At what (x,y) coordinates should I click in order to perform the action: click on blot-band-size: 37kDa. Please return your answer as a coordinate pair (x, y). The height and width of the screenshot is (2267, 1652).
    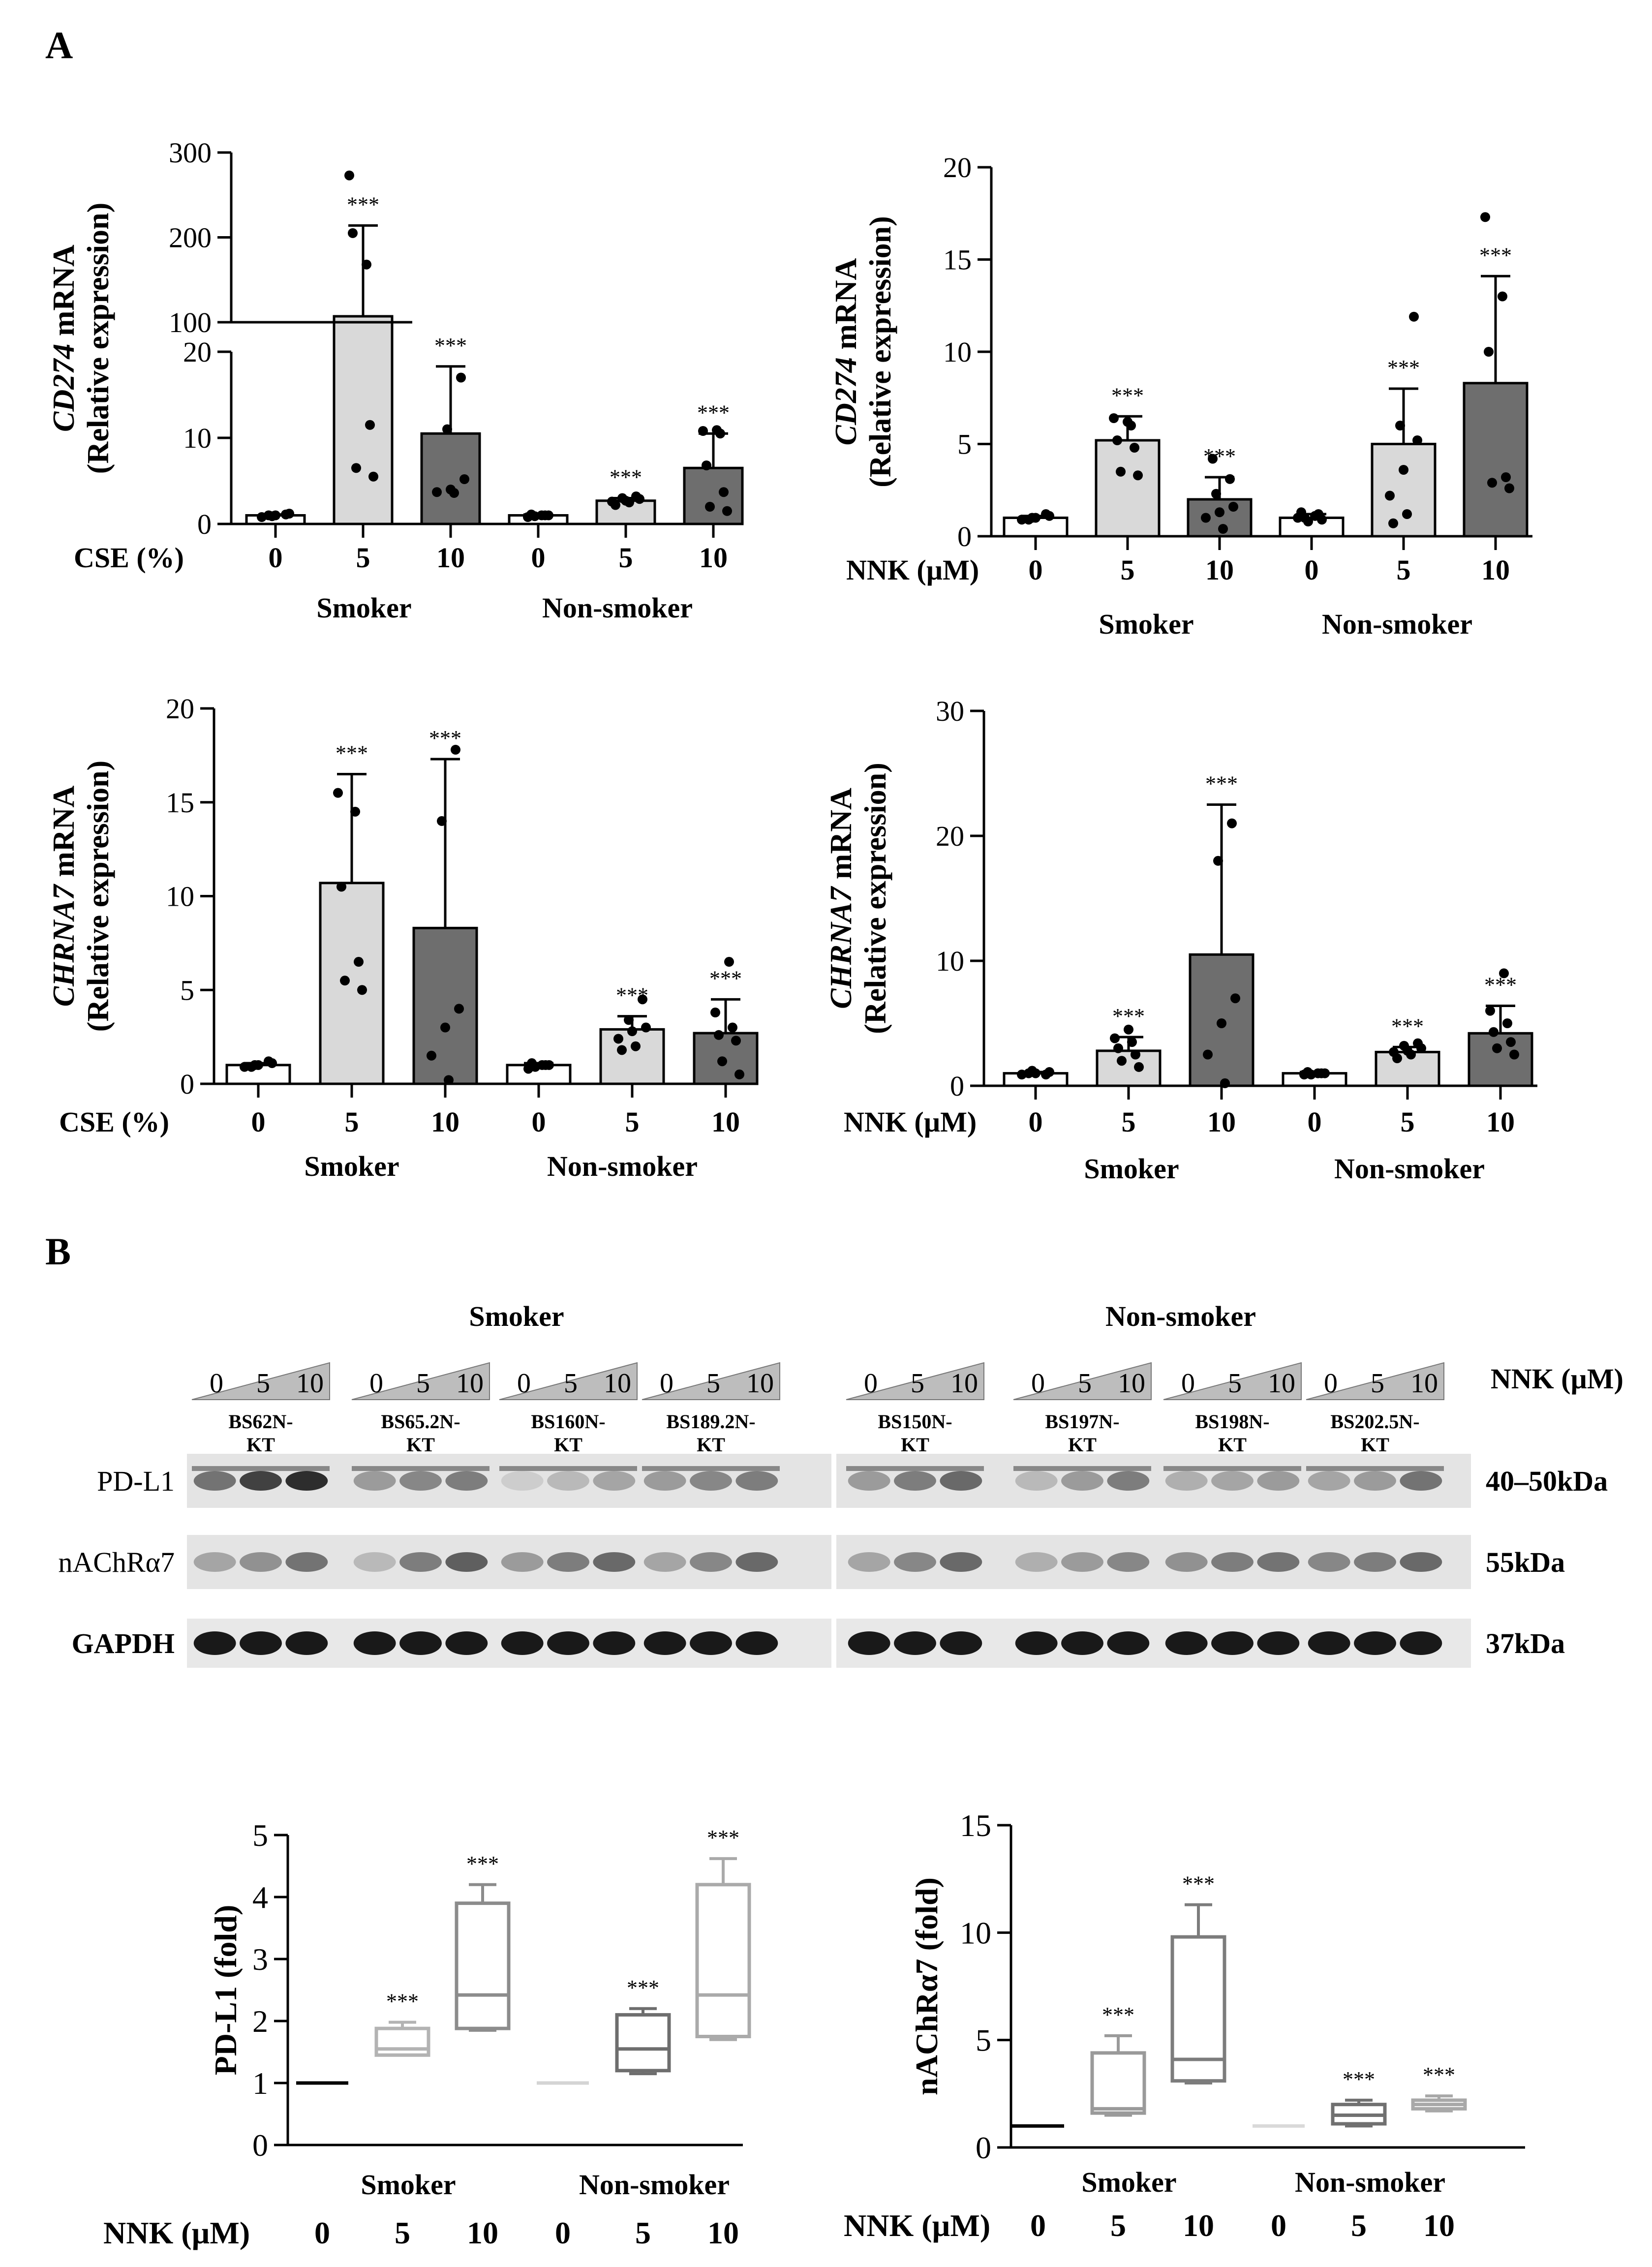
    Looking at the image, I should click on (1525, 1643).